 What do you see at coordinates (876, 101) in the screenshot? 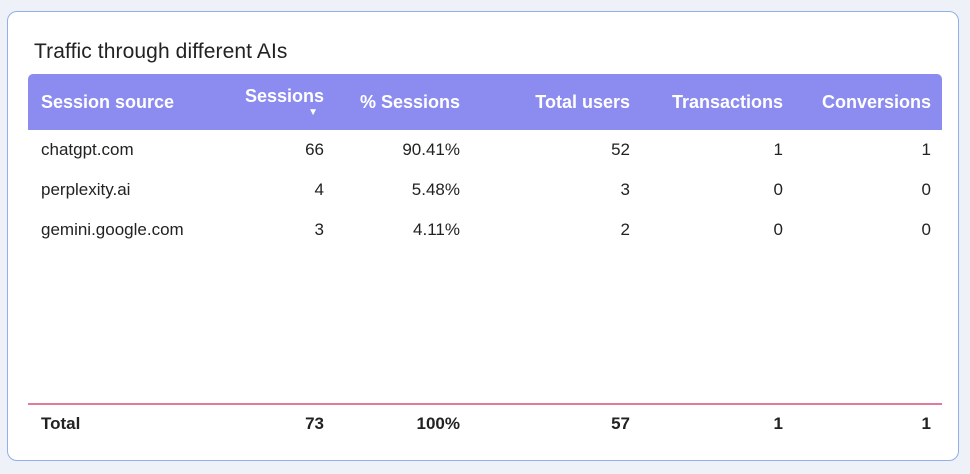
I see `column-header-conversions: Conversions` at bounding box center [876, 101].